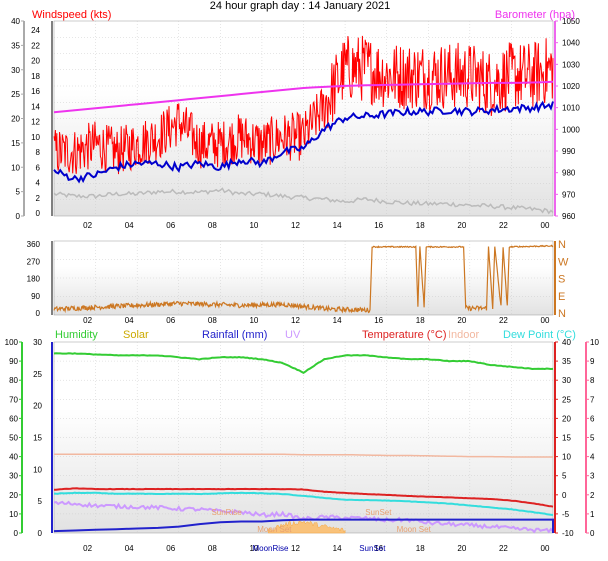 The width and height of the screenshot is (608, 561). I want to click on wind-tick-label: 20, so click(35, 61).